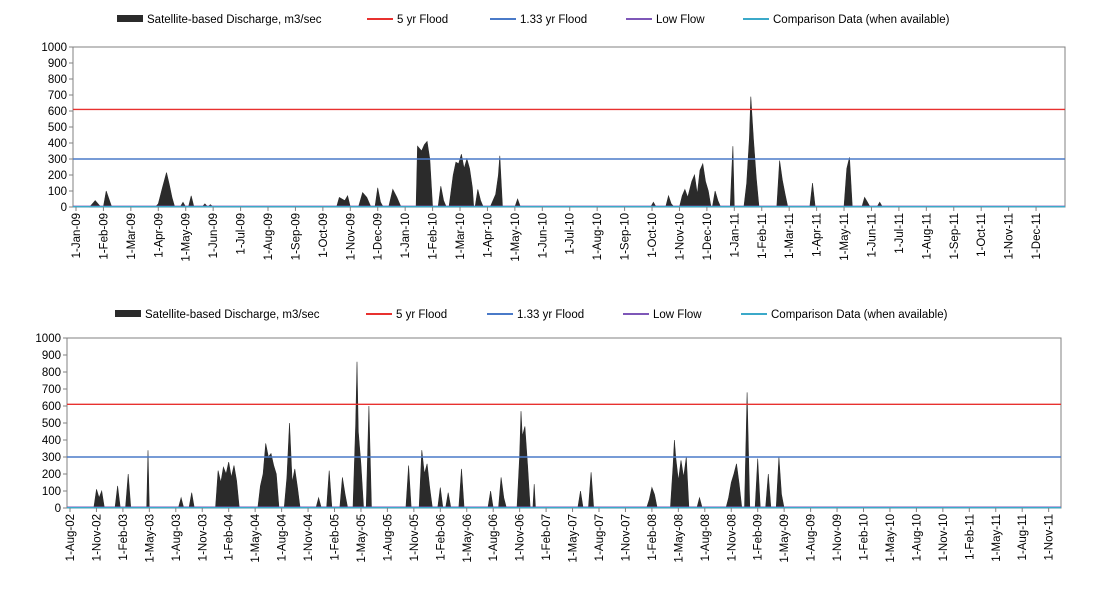 This screenshot has height=608, width=1094. I want to click on x-tick-label: 1-May-04, so click(256, 537).